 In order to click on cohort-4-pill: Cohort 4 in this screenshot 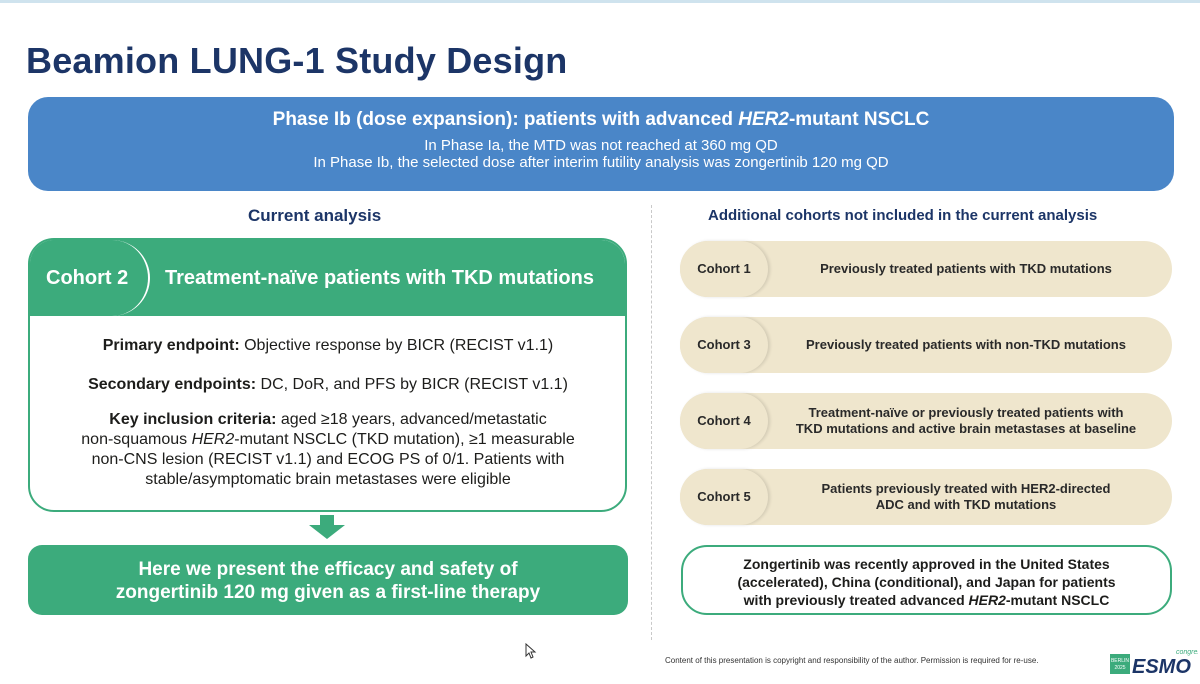, I will do `click(724, 421)`.